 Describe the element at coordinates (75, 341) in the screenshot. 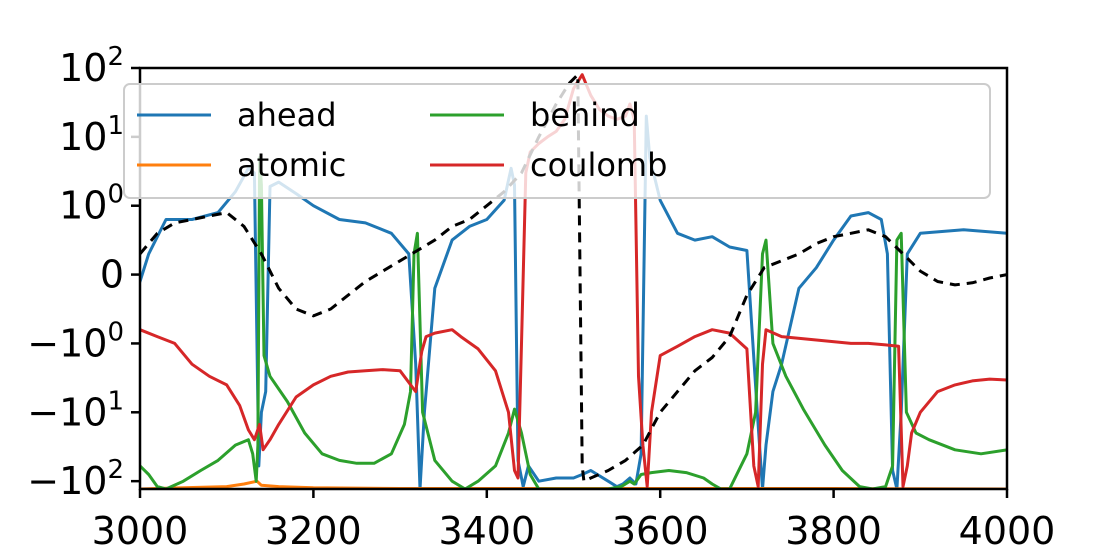

I see `y-tick-label: −100` at that location.